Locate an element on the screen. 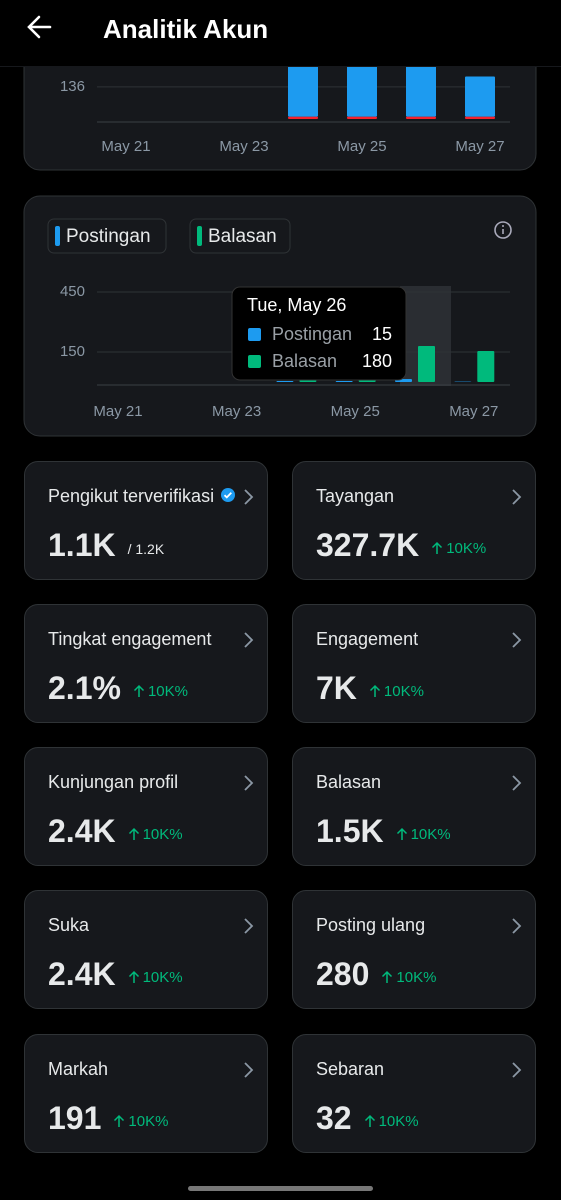 This screenshot has height=1200, width=561. tooltip: Tue, May 26 Postingan 15 Balasan 180 is located at coordinates (319, 333).